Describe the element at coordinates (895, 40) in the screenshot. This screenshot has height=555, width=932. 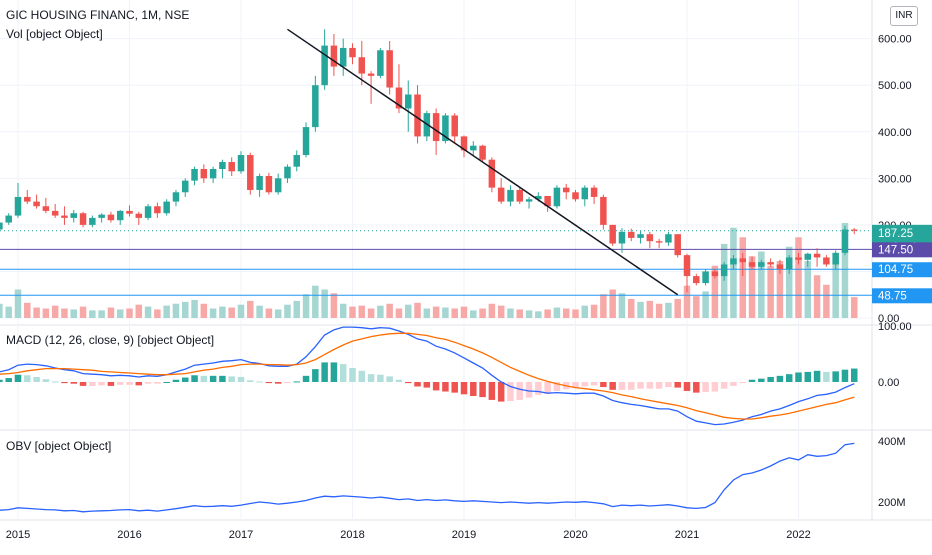
I see `price-tick-label: 600.00` at that location.